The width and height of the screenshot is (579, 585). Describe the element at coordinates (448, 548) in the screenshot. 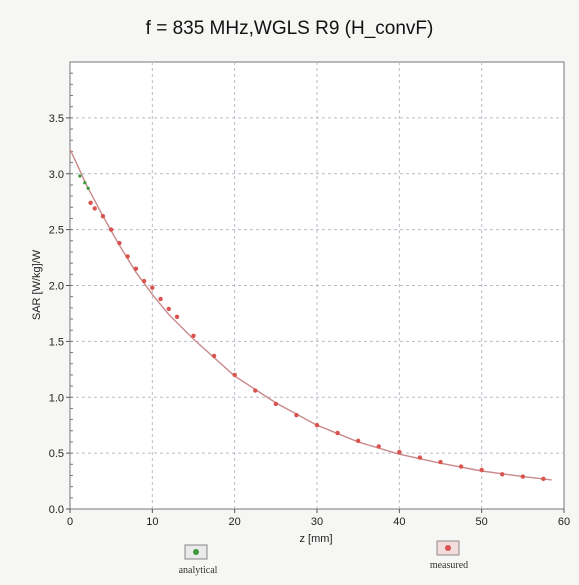

I see `legend-marker-measured` at that location.